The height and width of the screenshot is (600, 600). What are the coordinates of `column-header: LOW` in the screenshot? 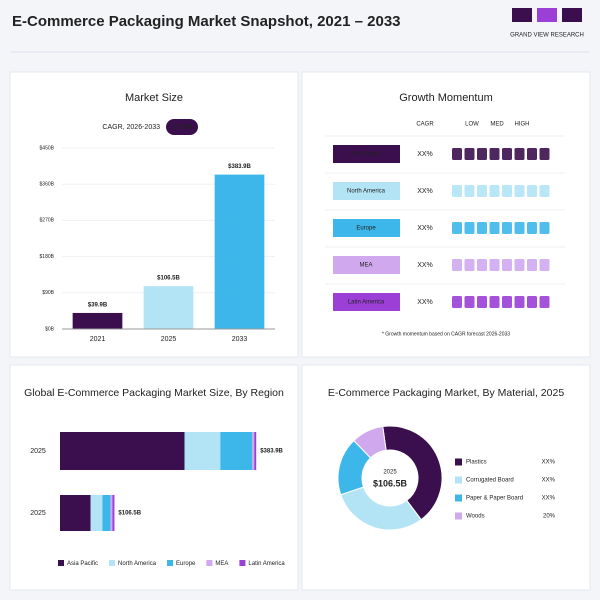 It's located at (472, 125).